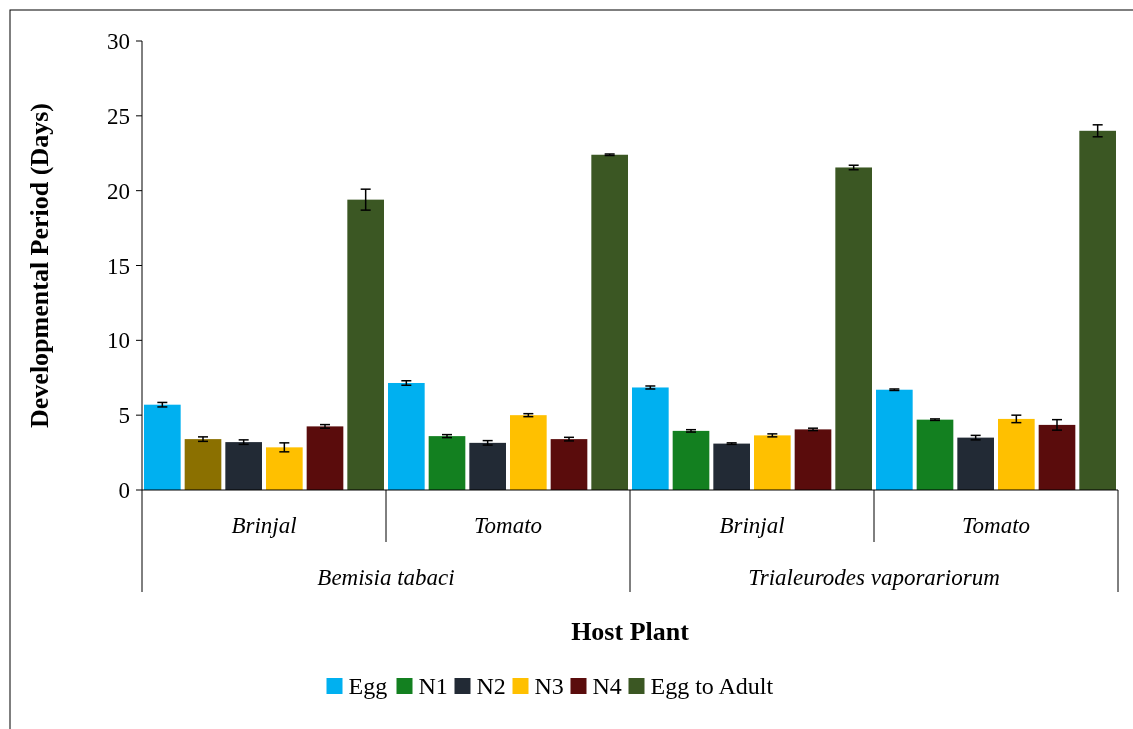 Image resolution: width=1133 pixels, height=729 pixels. I want to click on y-tick-label: 15, so click(118, 266).